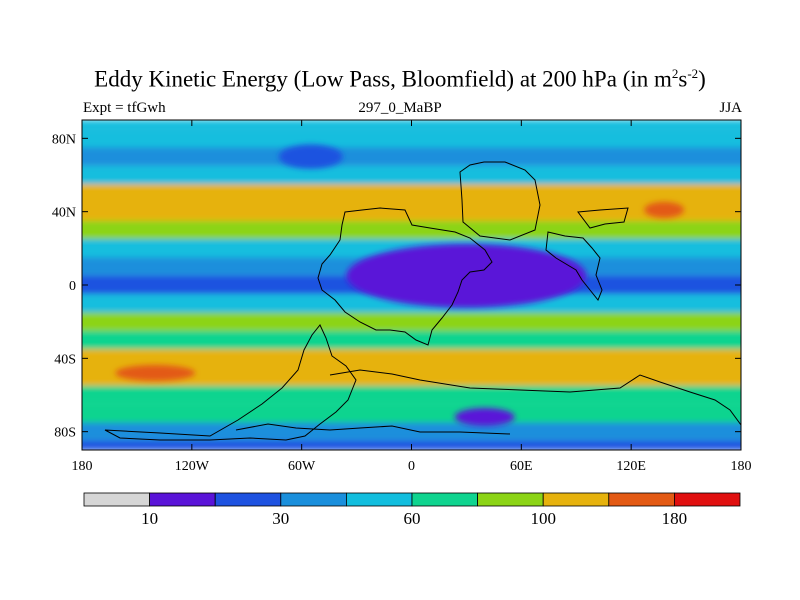 The width and height of the screenshot is (800, 600). What do you see at coordinates (411, 413) in the screenshot?
I see `band-lat--70` at bounding box center [411, 413].